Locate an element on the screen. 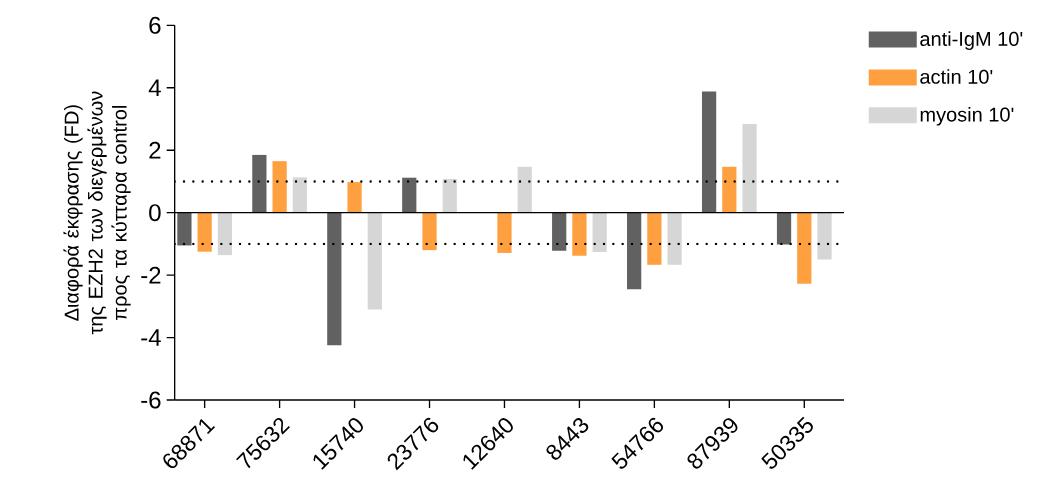 This screenshot has height=489, width=1056. y-tick-label: -6 is located at coordinates (151, 400).